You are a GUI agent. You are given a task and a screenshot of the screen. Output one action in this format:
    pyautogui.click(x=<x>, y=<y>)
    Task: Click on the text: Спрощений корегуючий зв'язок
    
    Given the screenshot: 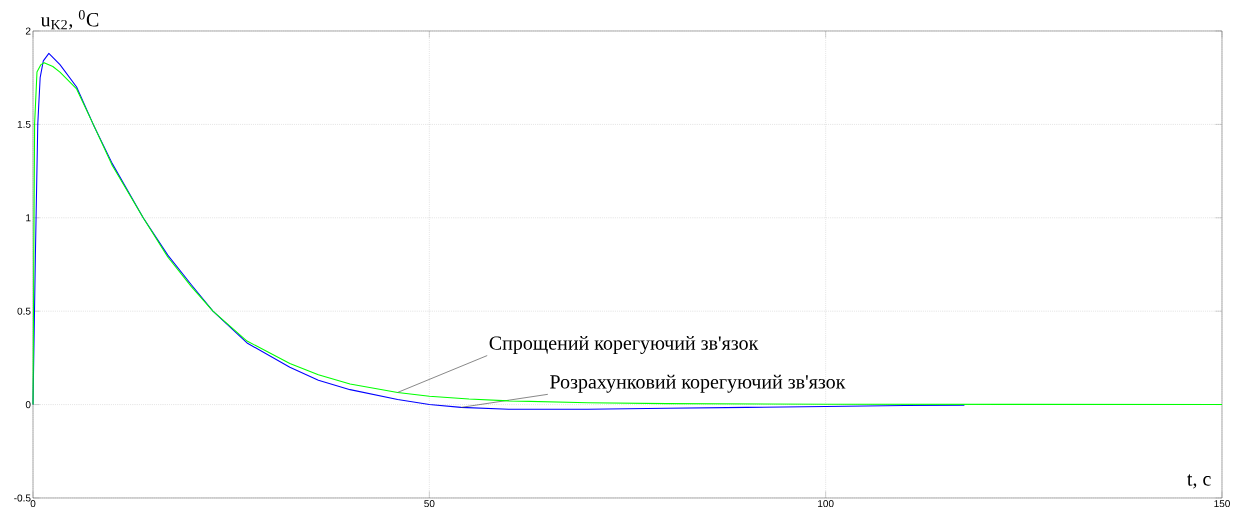 What is the action you would take?
    pyautogui.click(x=624, y=344)
    